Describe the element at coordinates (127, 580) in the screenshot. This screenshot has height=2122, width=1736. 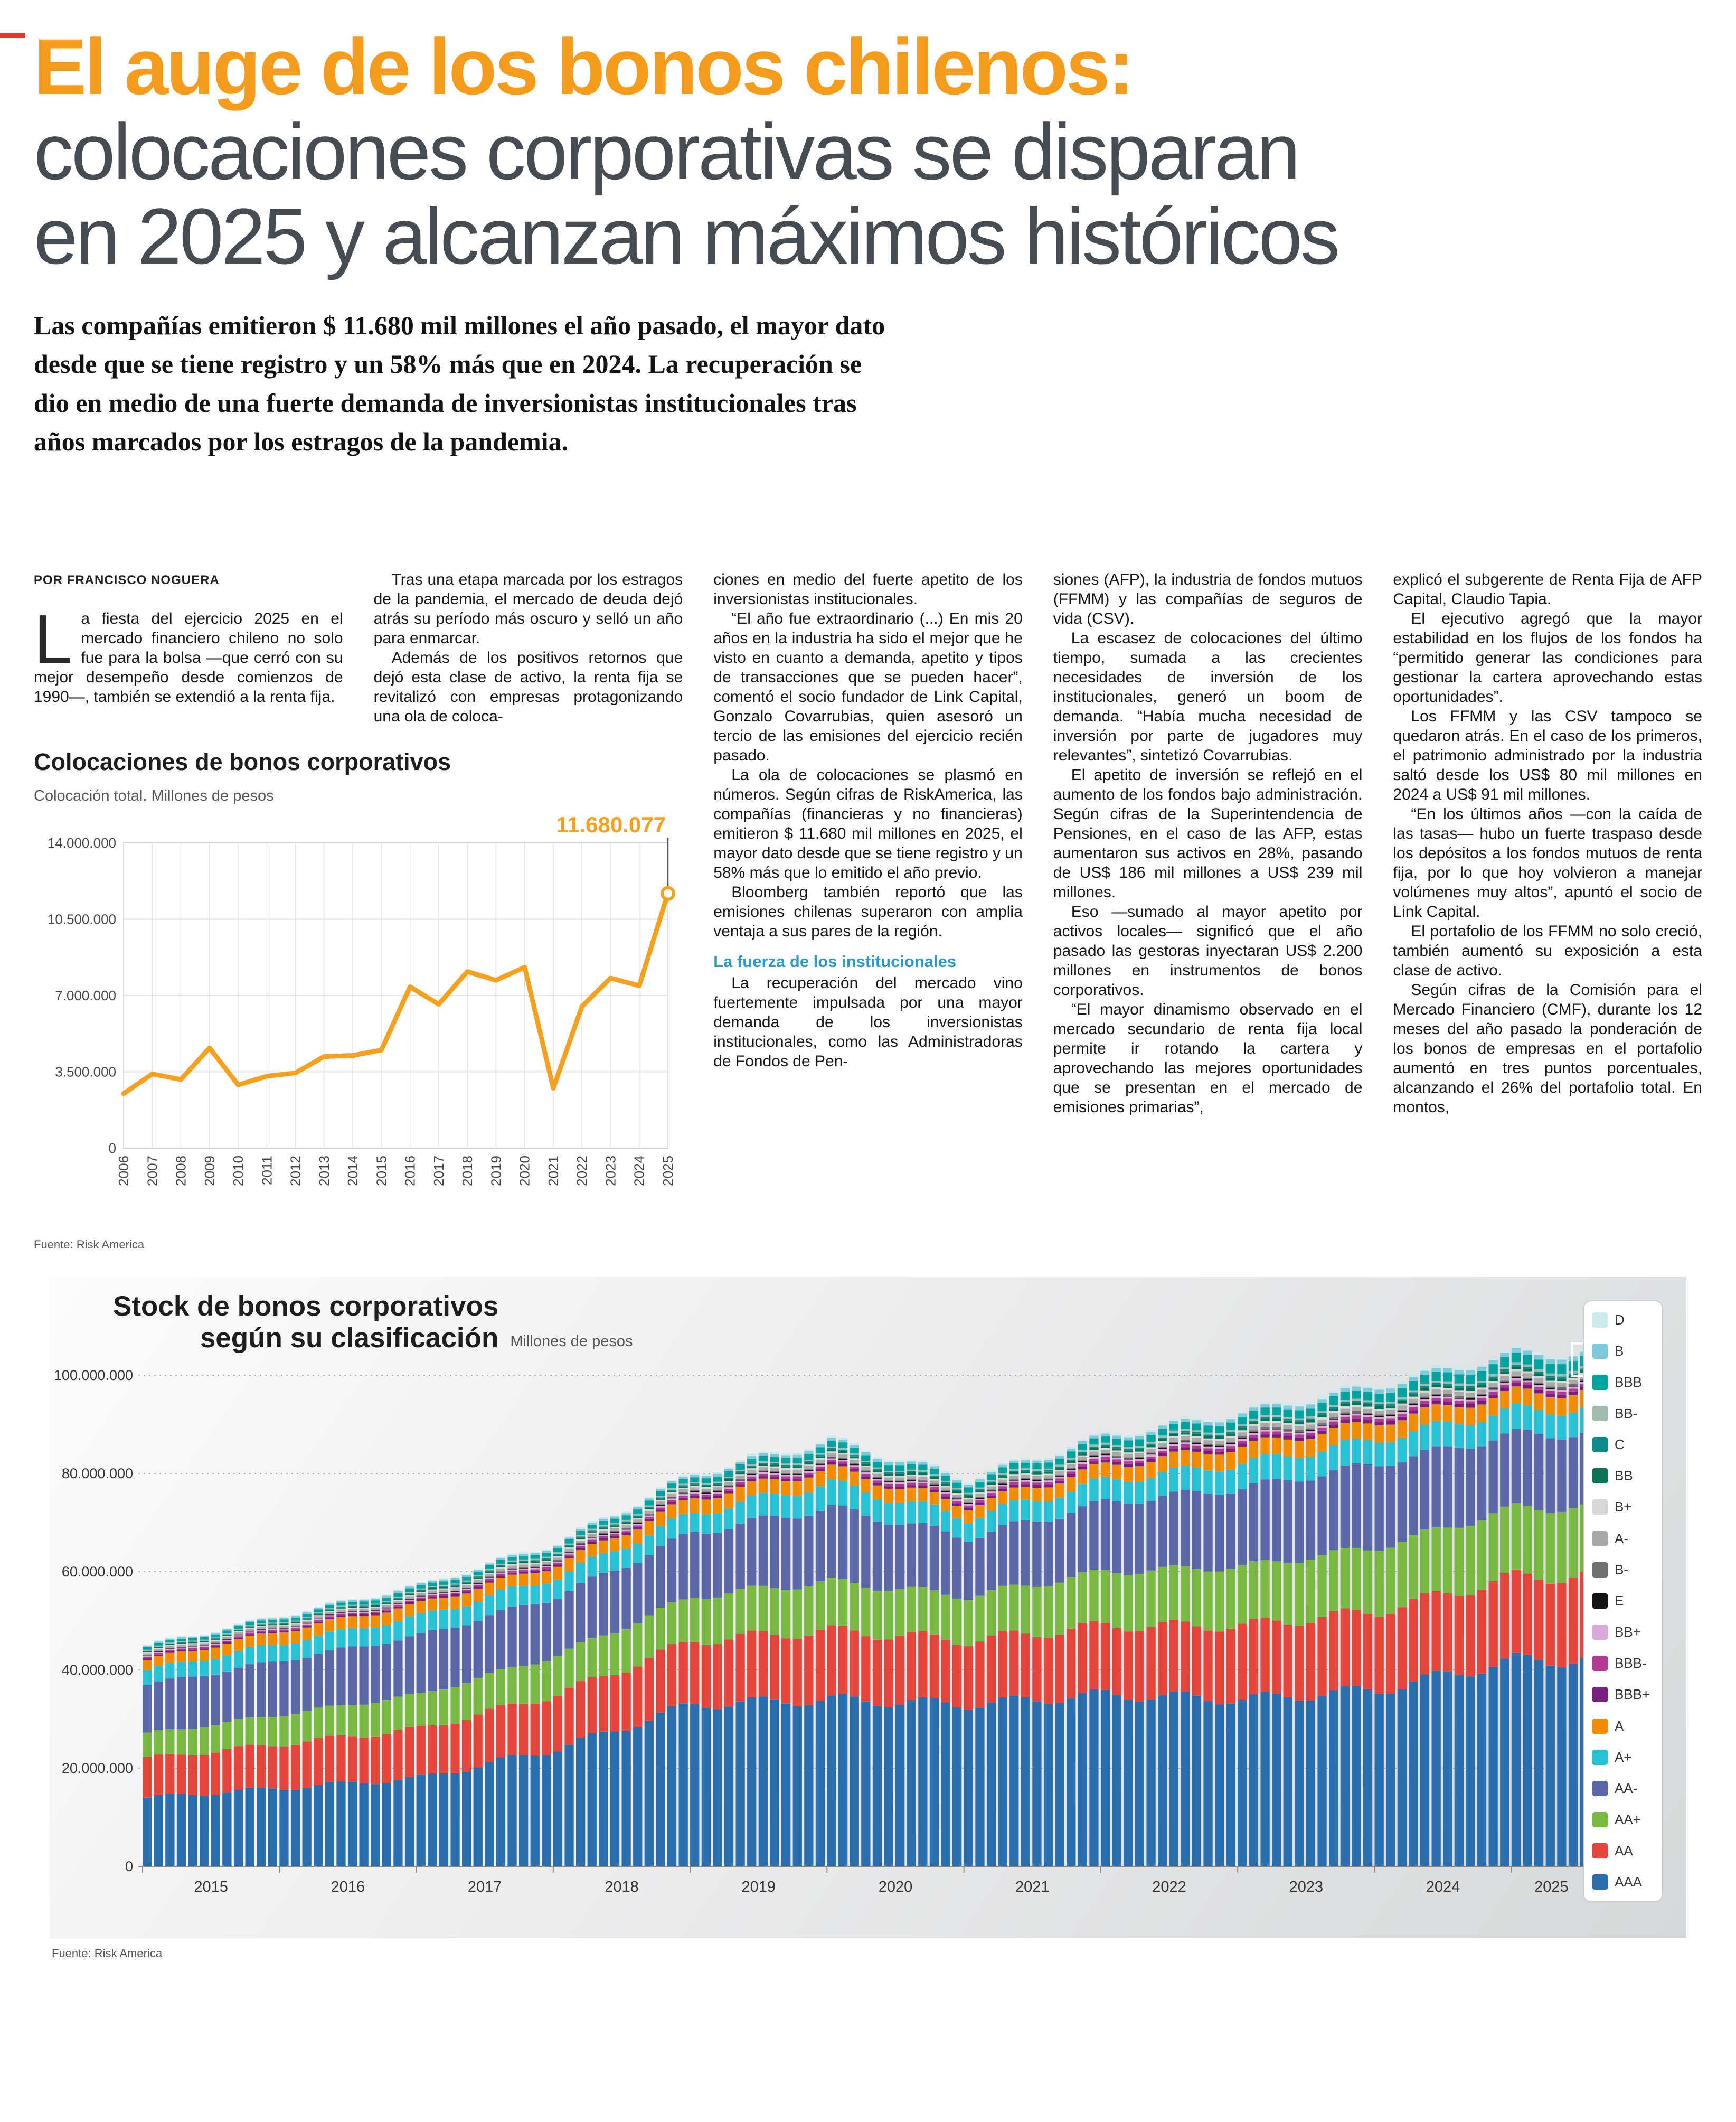
I see `byline: POR FRANCISCO NOGUERA` at that location.